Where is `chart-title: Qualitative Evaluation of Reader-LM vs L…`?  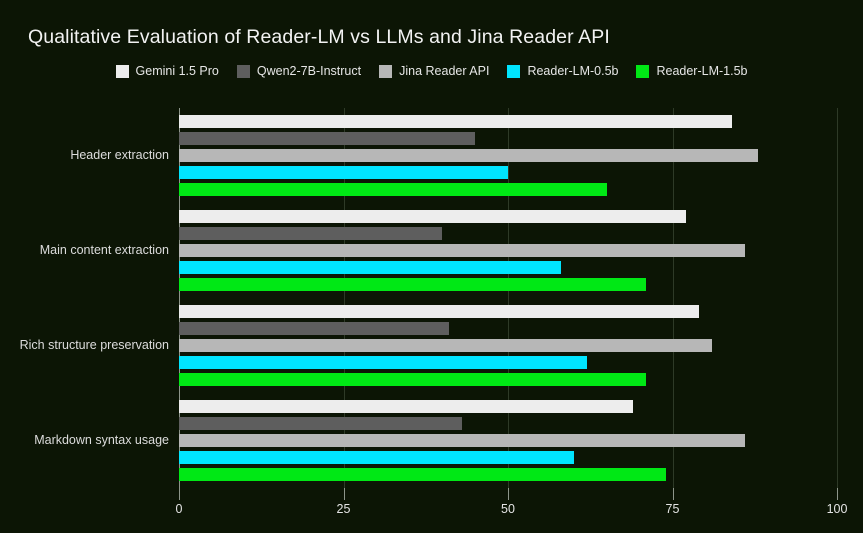 chart-title: Qualitative Evaluation of Reader-LM vs L… is located at coordinates (319, 37).